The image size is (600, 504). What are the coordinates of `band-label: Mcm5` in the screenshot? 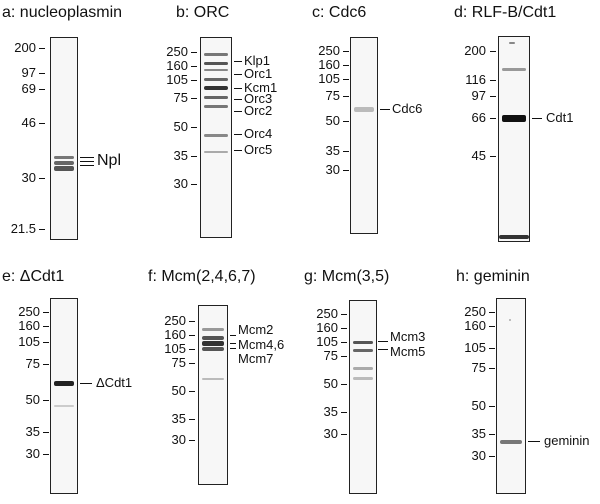 It's located at (408, 351).